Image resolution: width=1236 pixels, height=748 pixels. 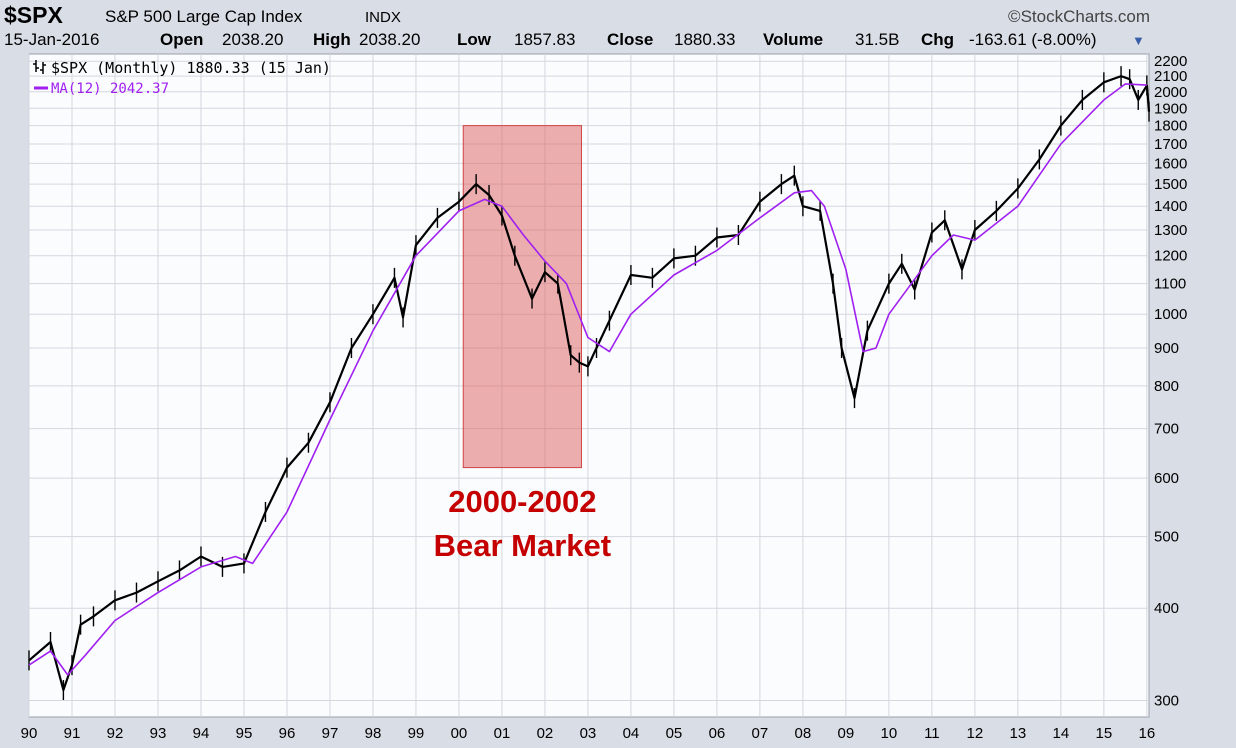 I want to click on price-legend-label: $SPX (Monthly) 1880.33 (15 Jan), so click(x=191, y=68).